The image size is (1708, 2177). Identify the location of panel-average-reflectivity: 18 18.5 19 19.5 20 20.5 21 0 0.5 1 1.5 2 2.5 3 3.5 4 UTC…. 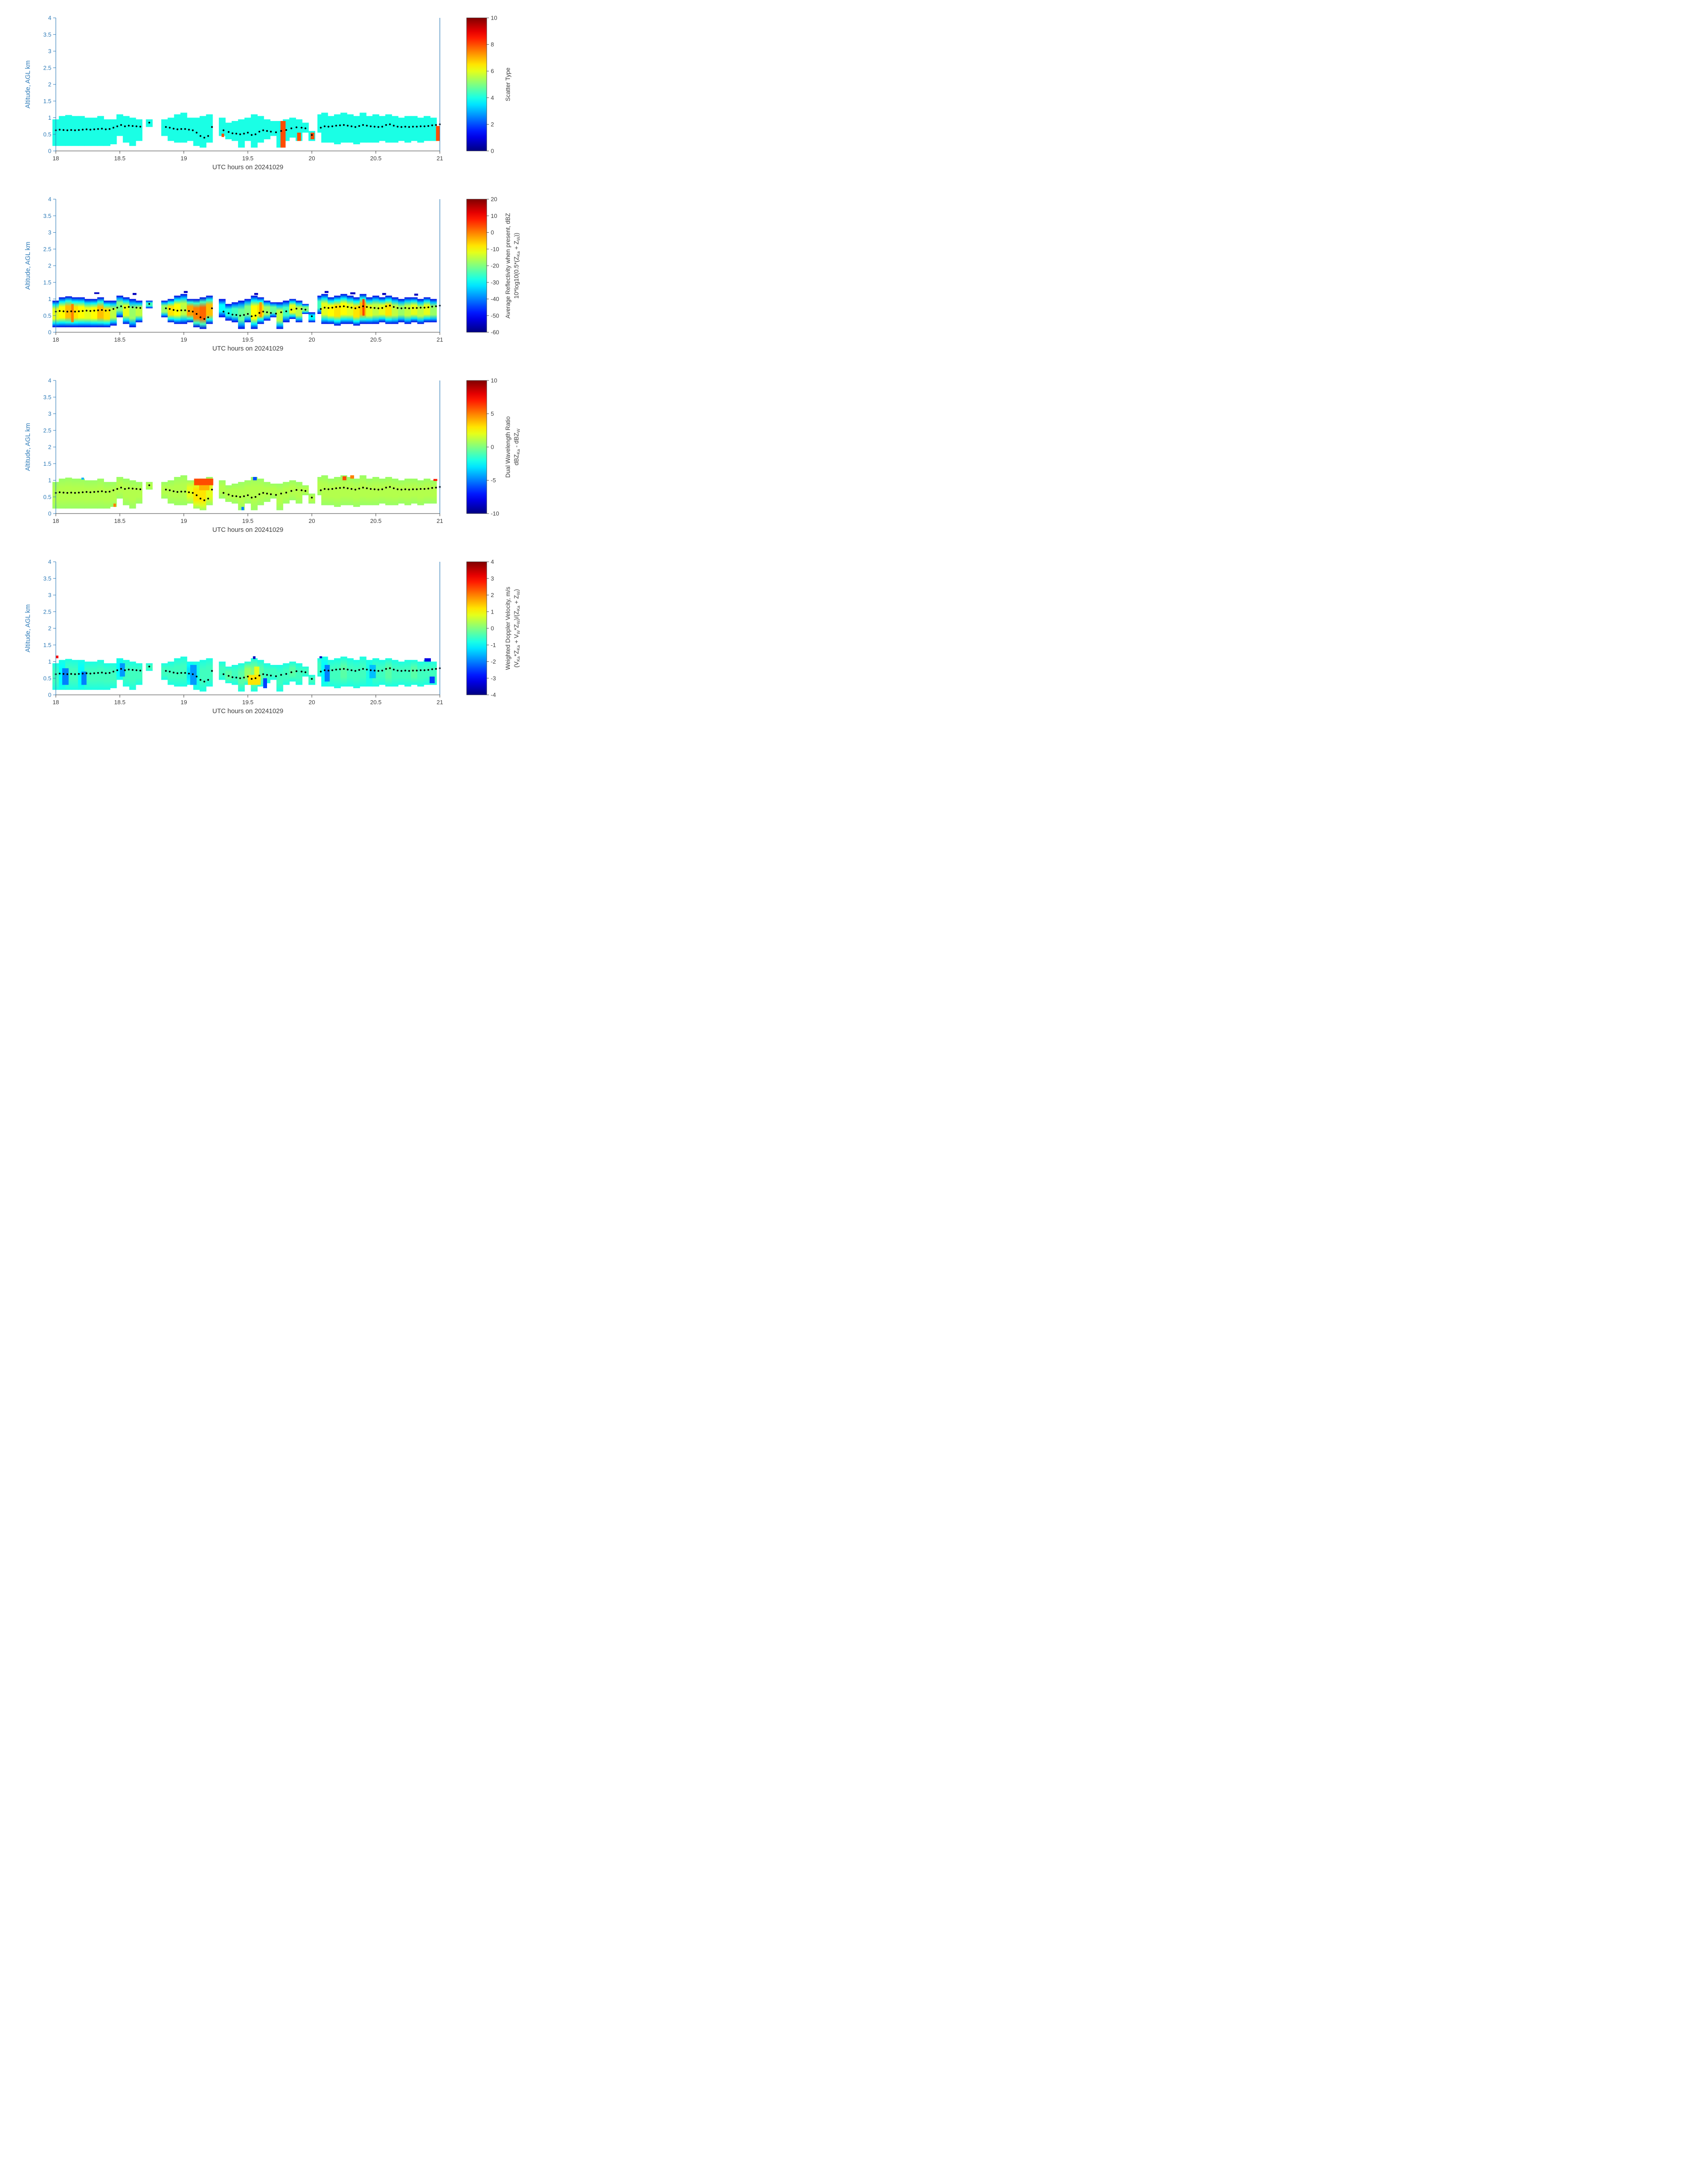
(284, 272).